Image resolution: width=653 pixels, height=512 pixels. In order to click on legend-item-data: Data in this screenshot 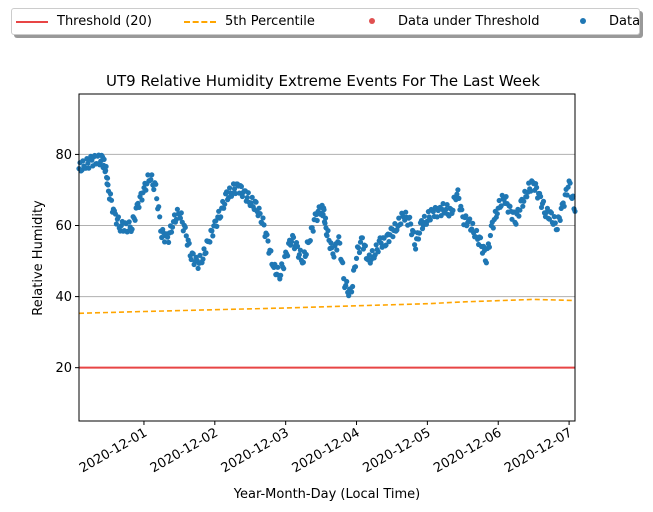, I will do `click(604, 21)`.